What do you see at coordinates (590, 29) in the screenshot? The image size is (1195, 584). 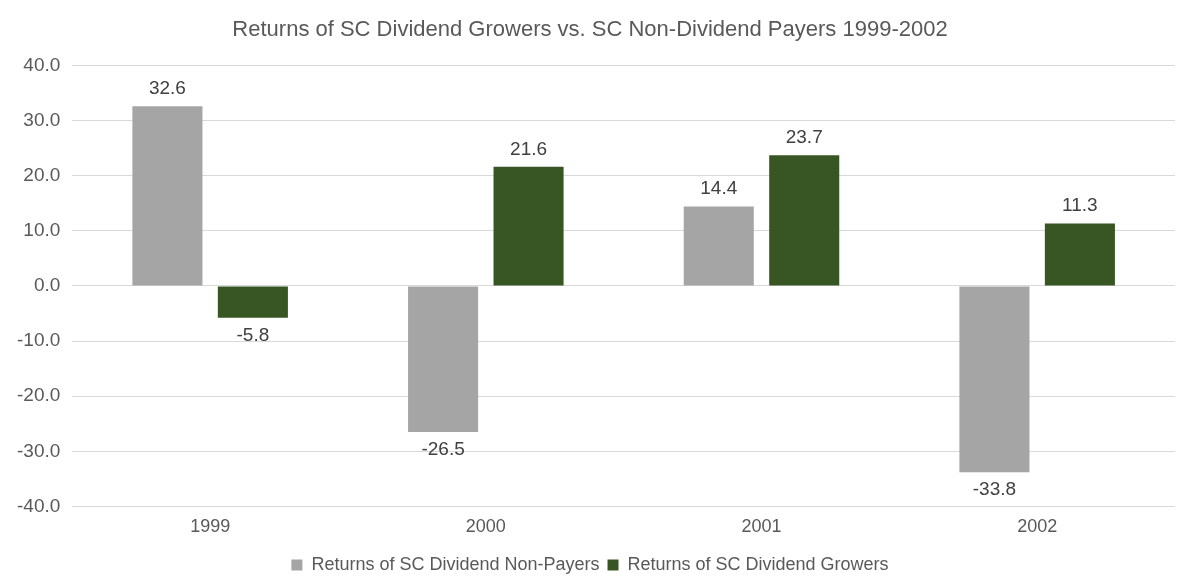 I see `chart-title: Returns of SC Dividend Growers vs. SC Non-Dividend Payers 1999-2002` at bounding box center [590, 29].